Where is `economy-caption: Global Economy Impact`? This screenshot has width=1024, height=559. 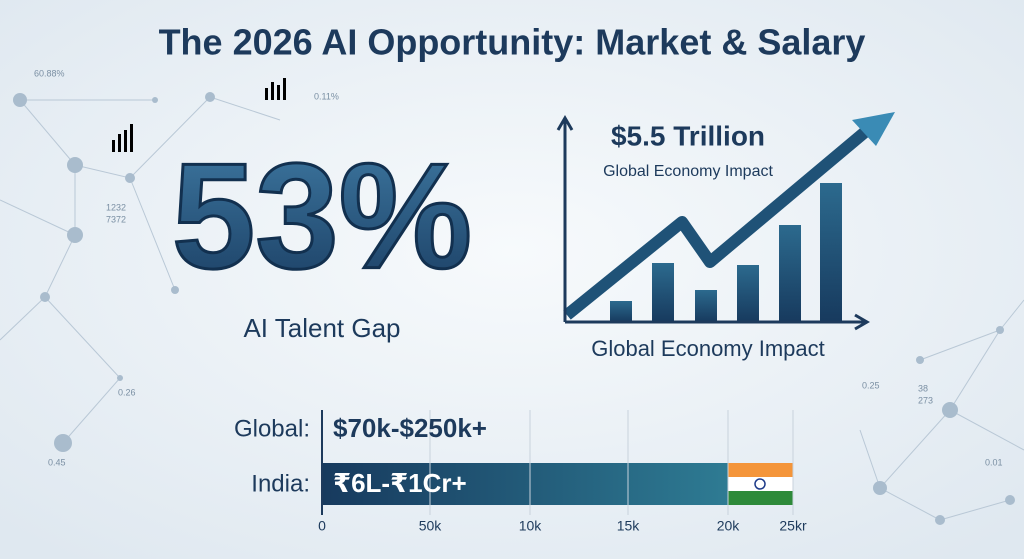 economy-caption: Global Economy Impact is located at coordinates (708, 348).